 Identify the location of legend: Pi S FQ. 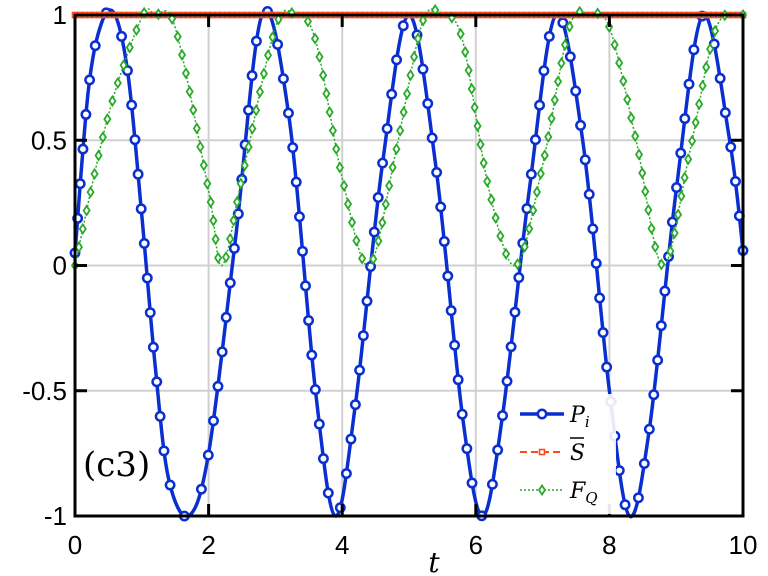
(564, 454).